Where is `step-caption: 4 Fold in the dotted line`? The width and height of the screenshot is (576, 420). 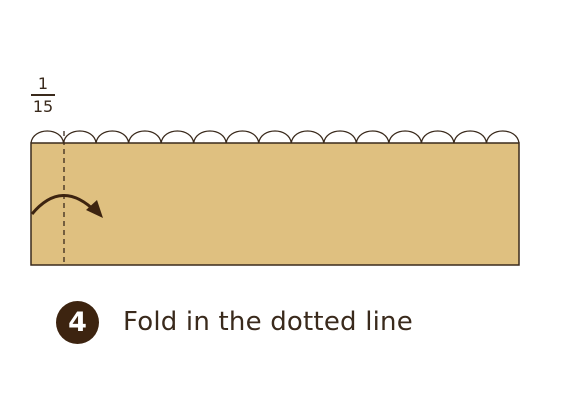
step-caption: 4 Fold in the dotted line is located at coordinates (234, 322).